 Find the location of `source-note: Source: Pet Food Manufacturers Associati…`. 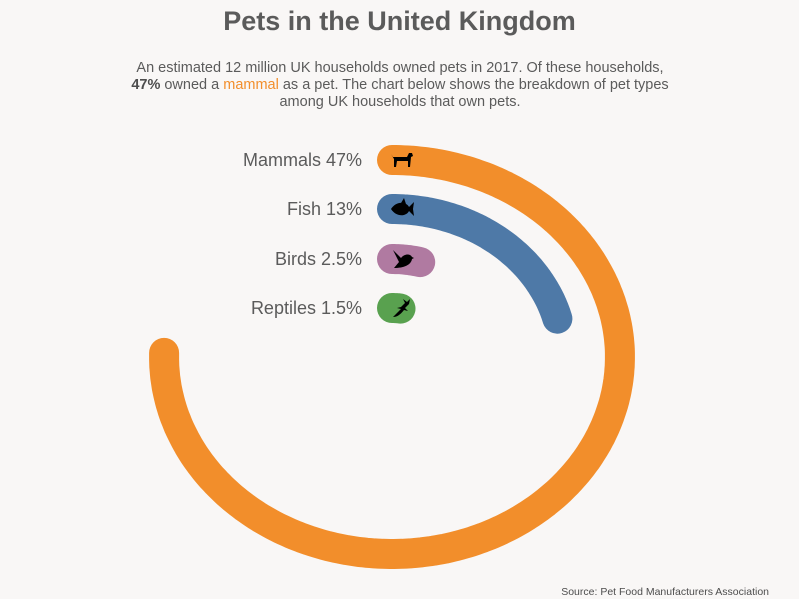

source-note: Source: Pet Food Manufacturers Associati… is located at coordinates (665, 592).